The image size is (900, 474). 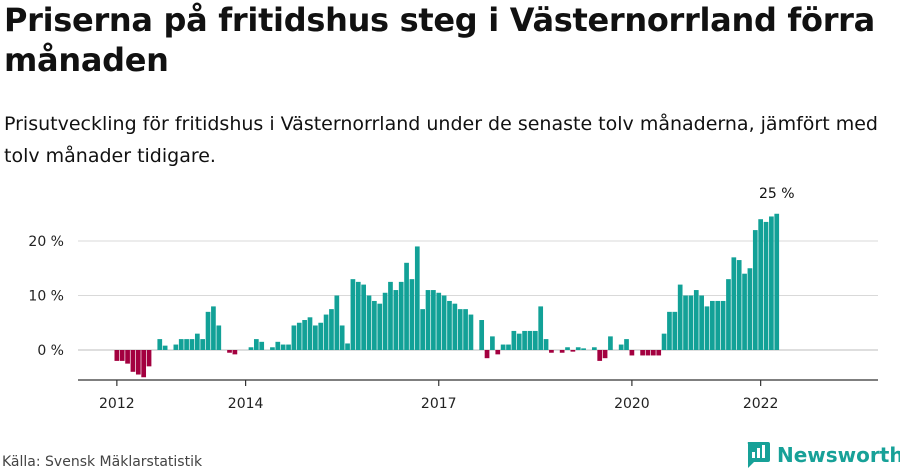 What do you see at coordinates (822, 455) in the screenshot?
I see `brand-logo: Newsworthy` at bounding box center [822, 455].